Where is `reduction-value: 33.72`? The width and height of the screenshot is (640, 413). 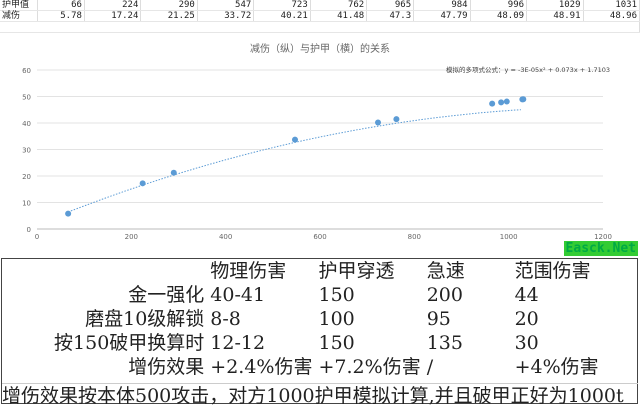
reduction-value: 33.72 is located at coordinates (226, 16).